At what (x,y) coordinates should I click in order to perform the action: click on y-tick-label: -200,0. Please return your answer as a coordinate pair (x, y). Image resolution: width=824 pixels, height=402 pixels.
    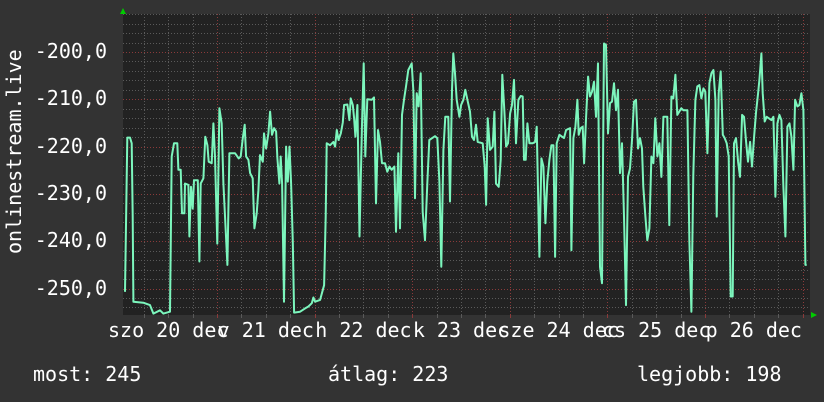
    Looking at the image, I should click on (70, 51).